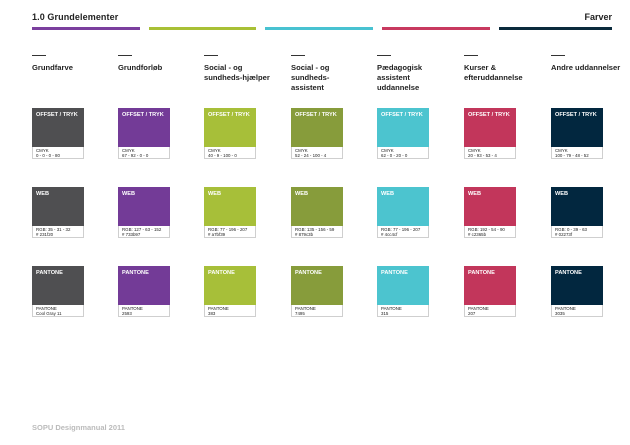 Image resolution: width=630 pixels, height=445 pixels. Describe the element at coordinates (75, 17) in the screenshot. I see `page-title: 1.0 Grundelementer` at that location.